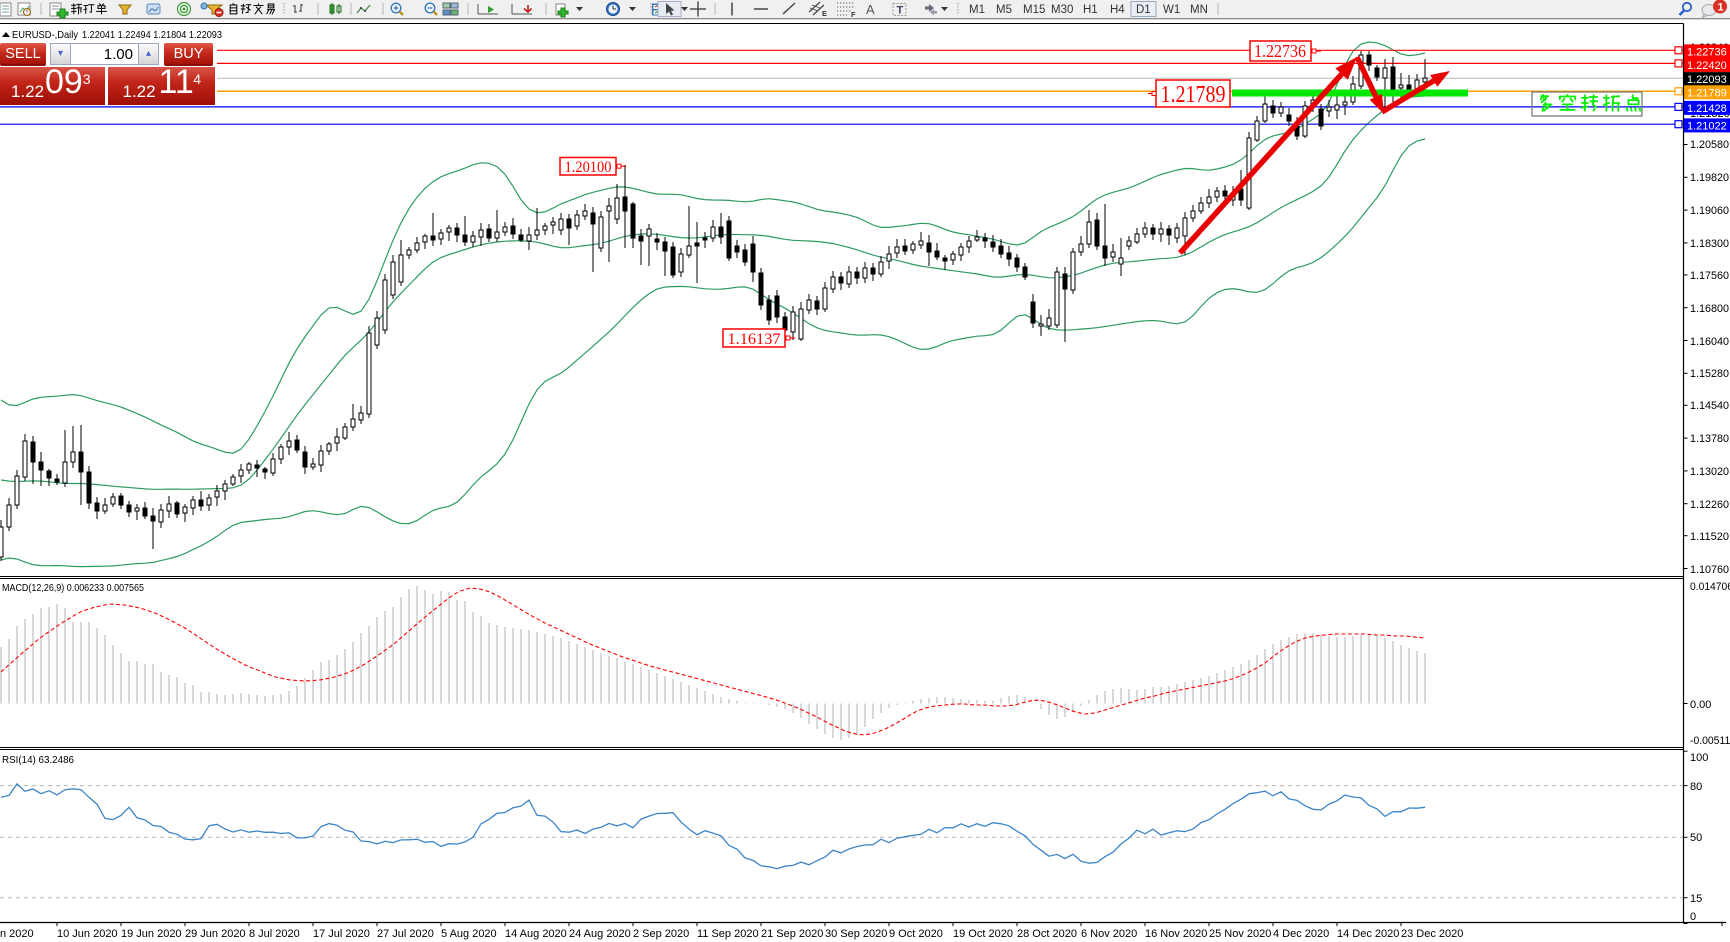  I want to click on svg-text: M5, so click(1004, 10).